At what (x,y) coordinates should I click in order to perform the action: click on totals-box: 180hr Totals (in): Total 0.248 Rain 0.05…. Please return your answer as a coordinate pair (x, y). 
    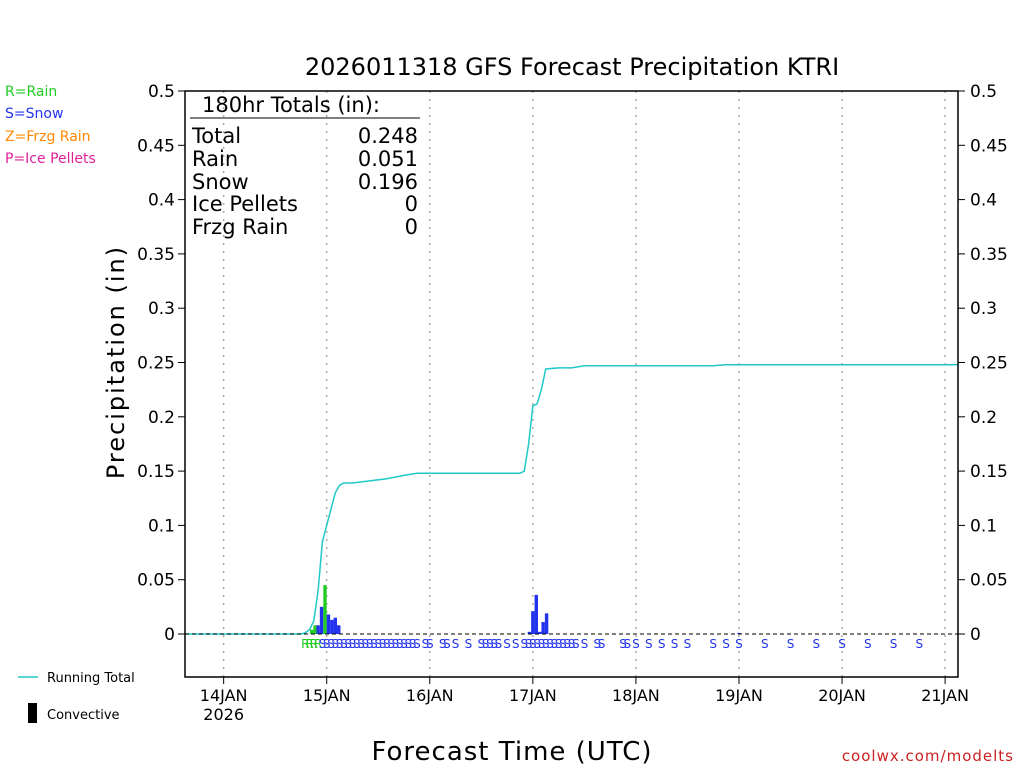
    Looking at the image, I should click on (305, 166).